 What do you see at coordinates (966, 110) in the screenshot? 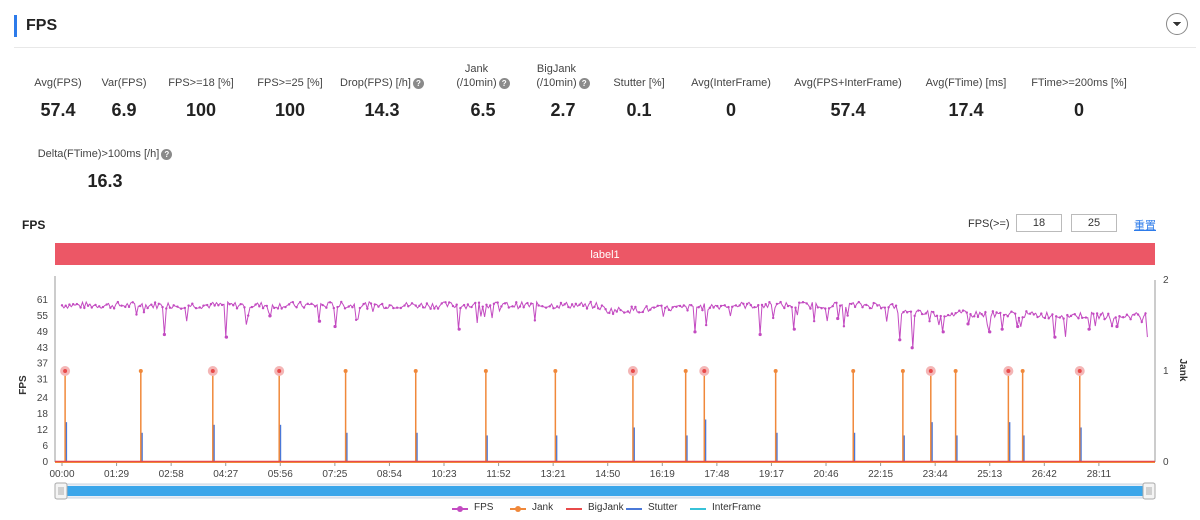
I see `metric-value: 17.4` at bounding box center [966, 110].